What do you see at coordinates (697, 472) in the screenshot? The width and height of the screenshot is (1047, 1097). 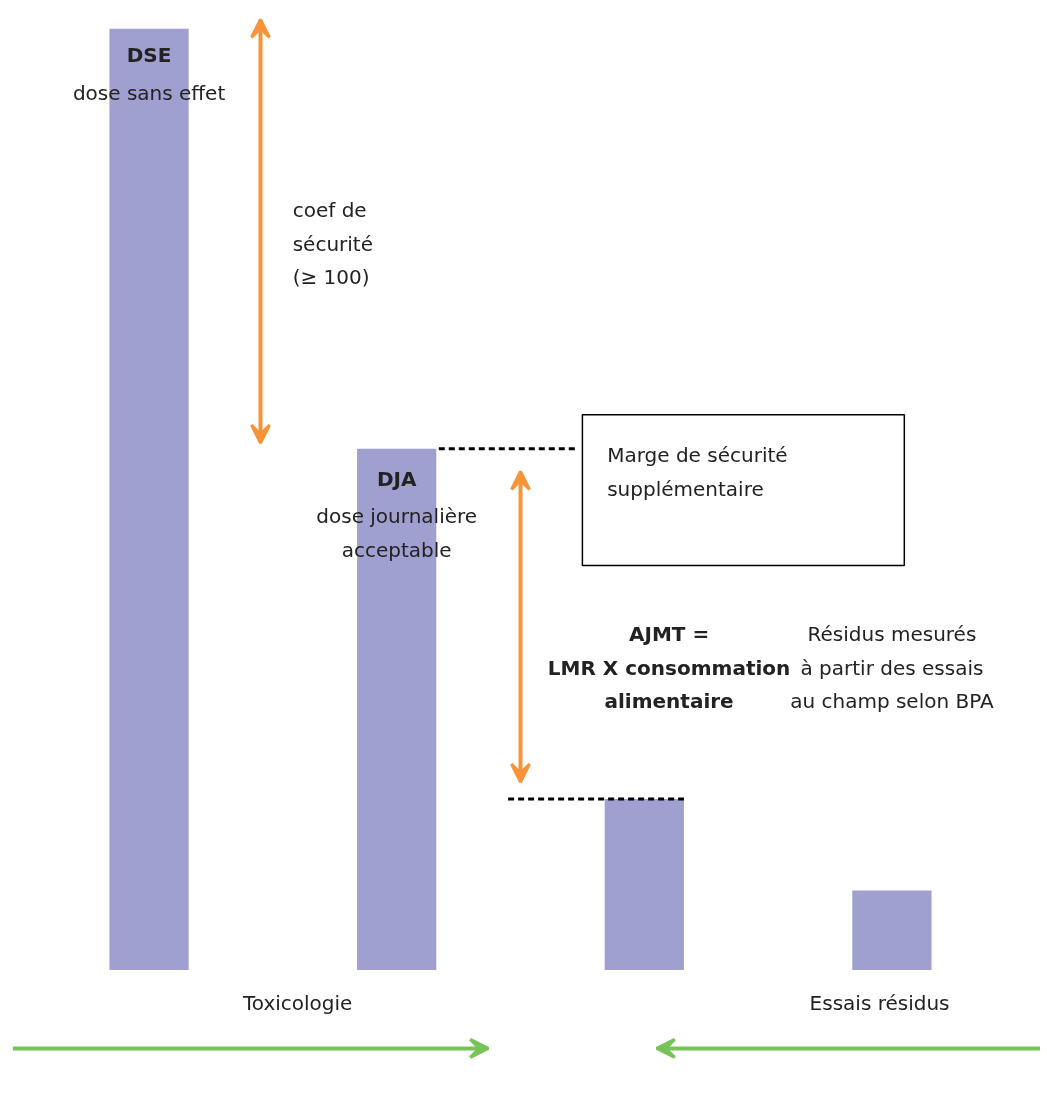 I see `annotation: Marge de sécurité supplémentaire` at bounding box center [697, 472].